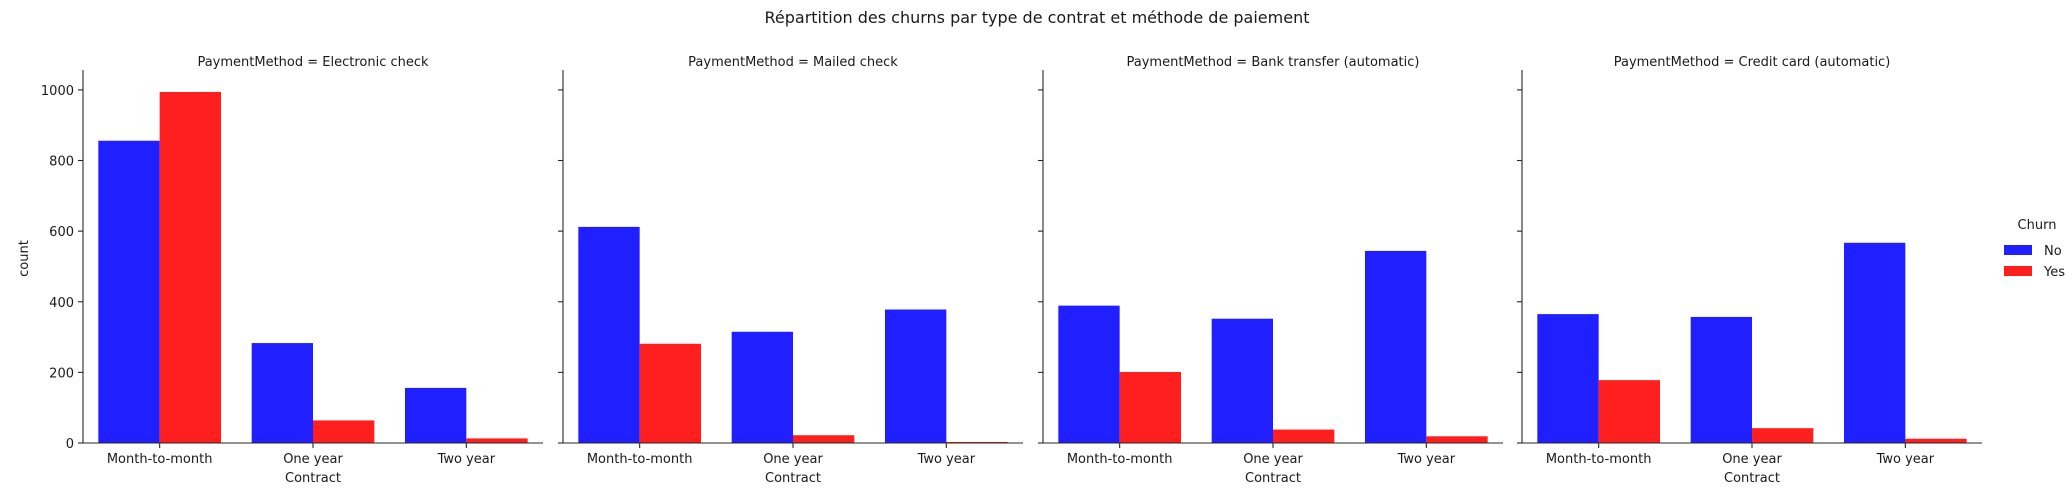 The width and height of the screenshot is (2072, 500). I want to click on y-tick-label: 600, so click(61, 232).